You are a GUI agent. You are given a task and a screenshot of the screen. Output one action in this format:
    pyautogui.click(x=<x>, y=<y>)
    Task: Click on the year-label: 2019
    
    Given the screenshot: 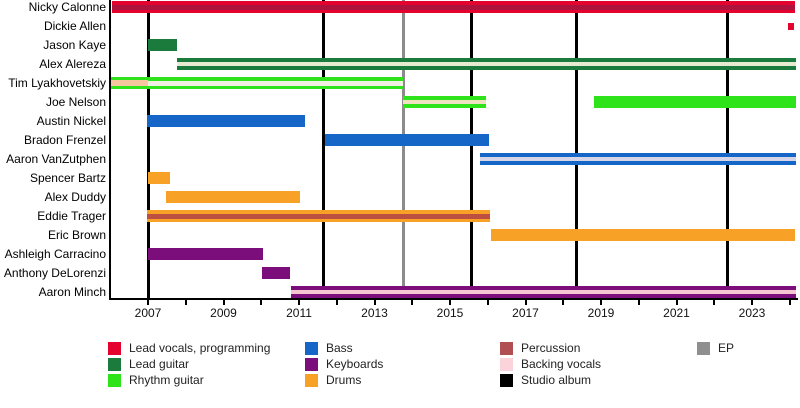 What is the action you would take?
    pyautogui.click(x=601, y=313)
    